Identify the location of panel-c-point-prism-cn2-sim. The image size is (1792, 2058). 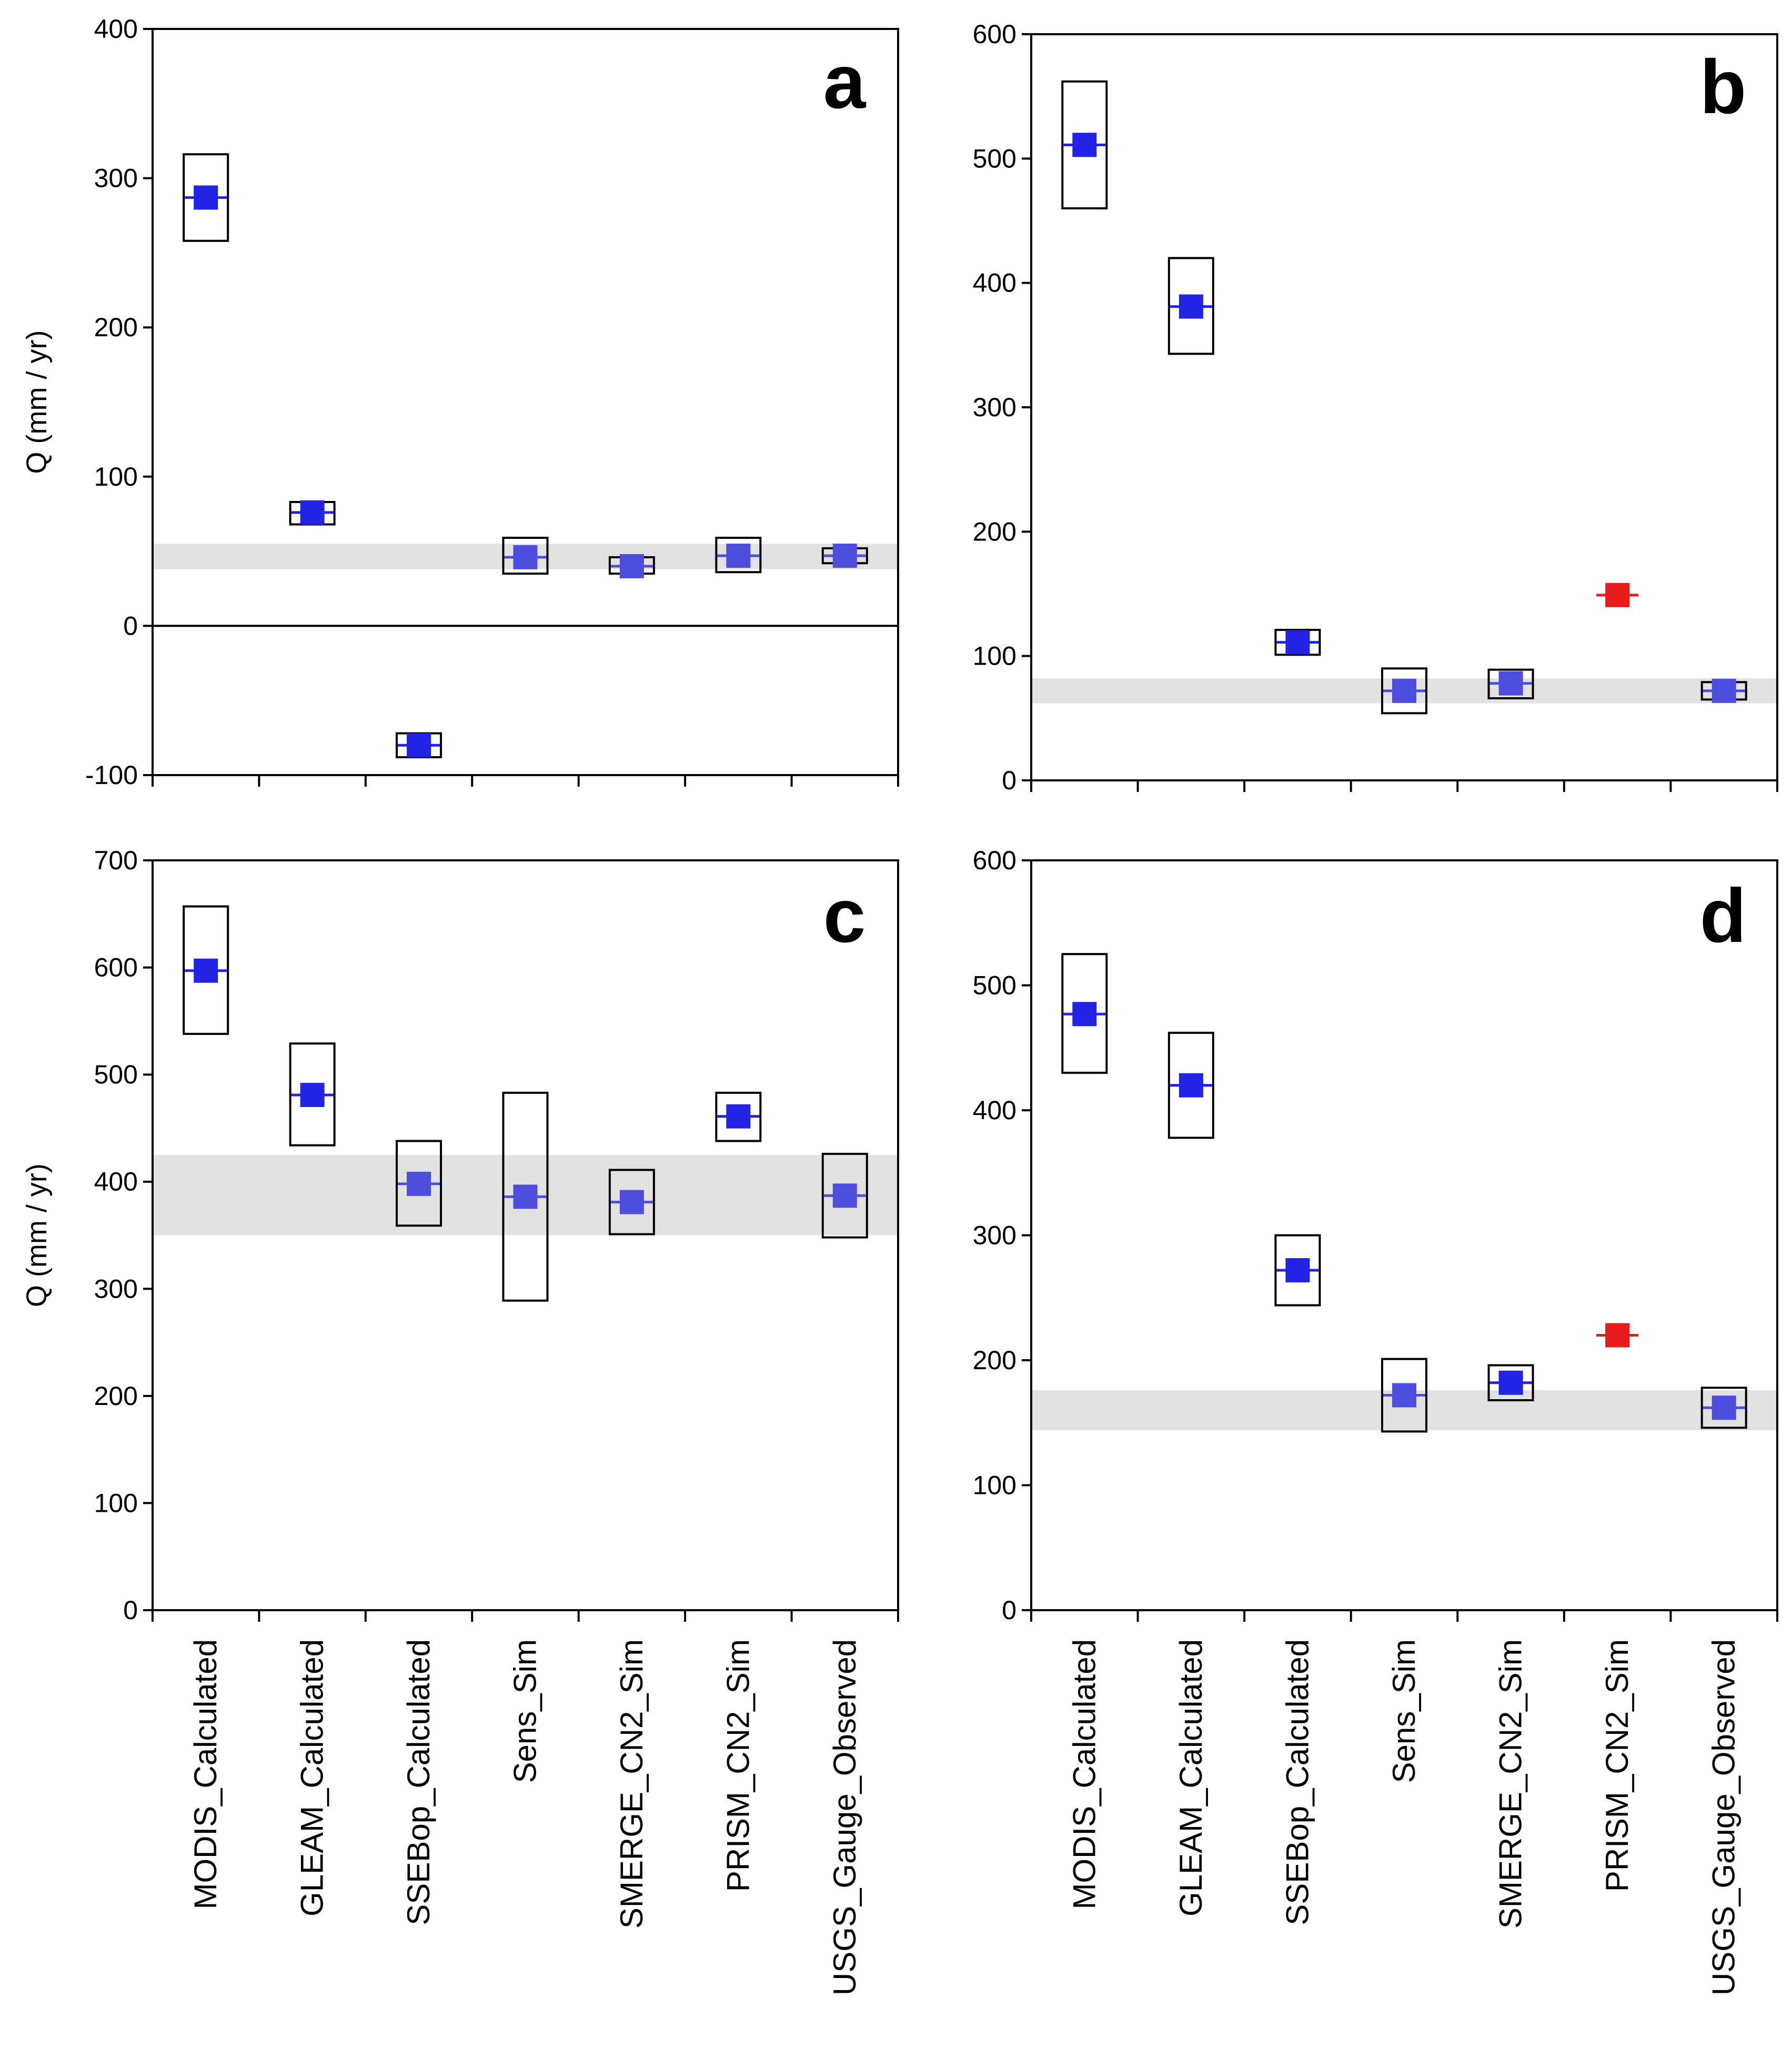
(738, 1116).